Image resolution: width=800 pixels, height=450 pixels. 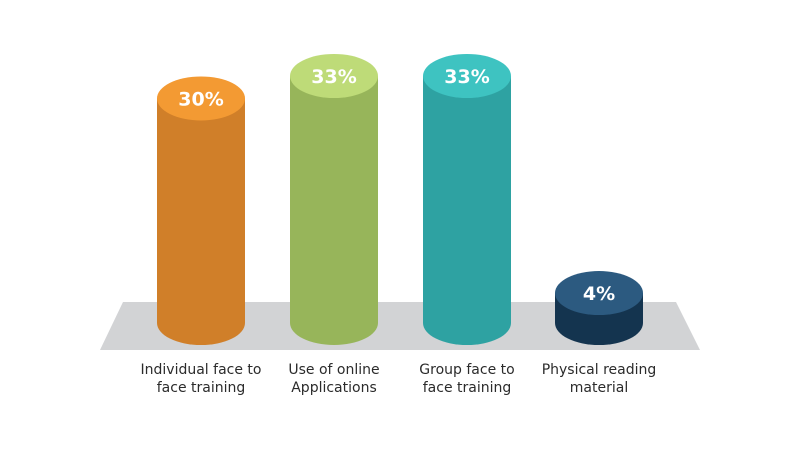 I want to click on bar-2: 33%, so click(x=334, y=199).